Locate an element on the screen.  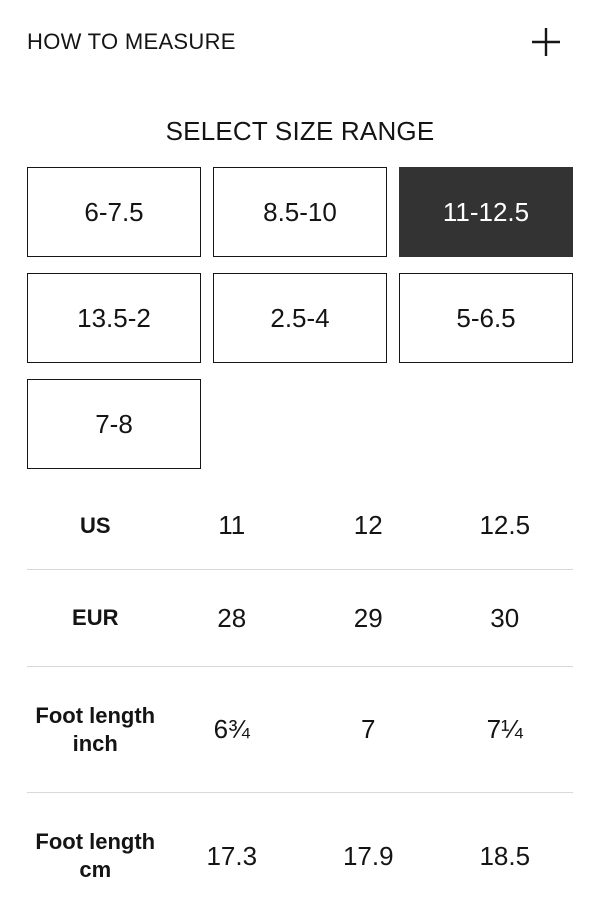
size-range-option-6-7-5: 6-7.5 is located at coordinates (114, 212).